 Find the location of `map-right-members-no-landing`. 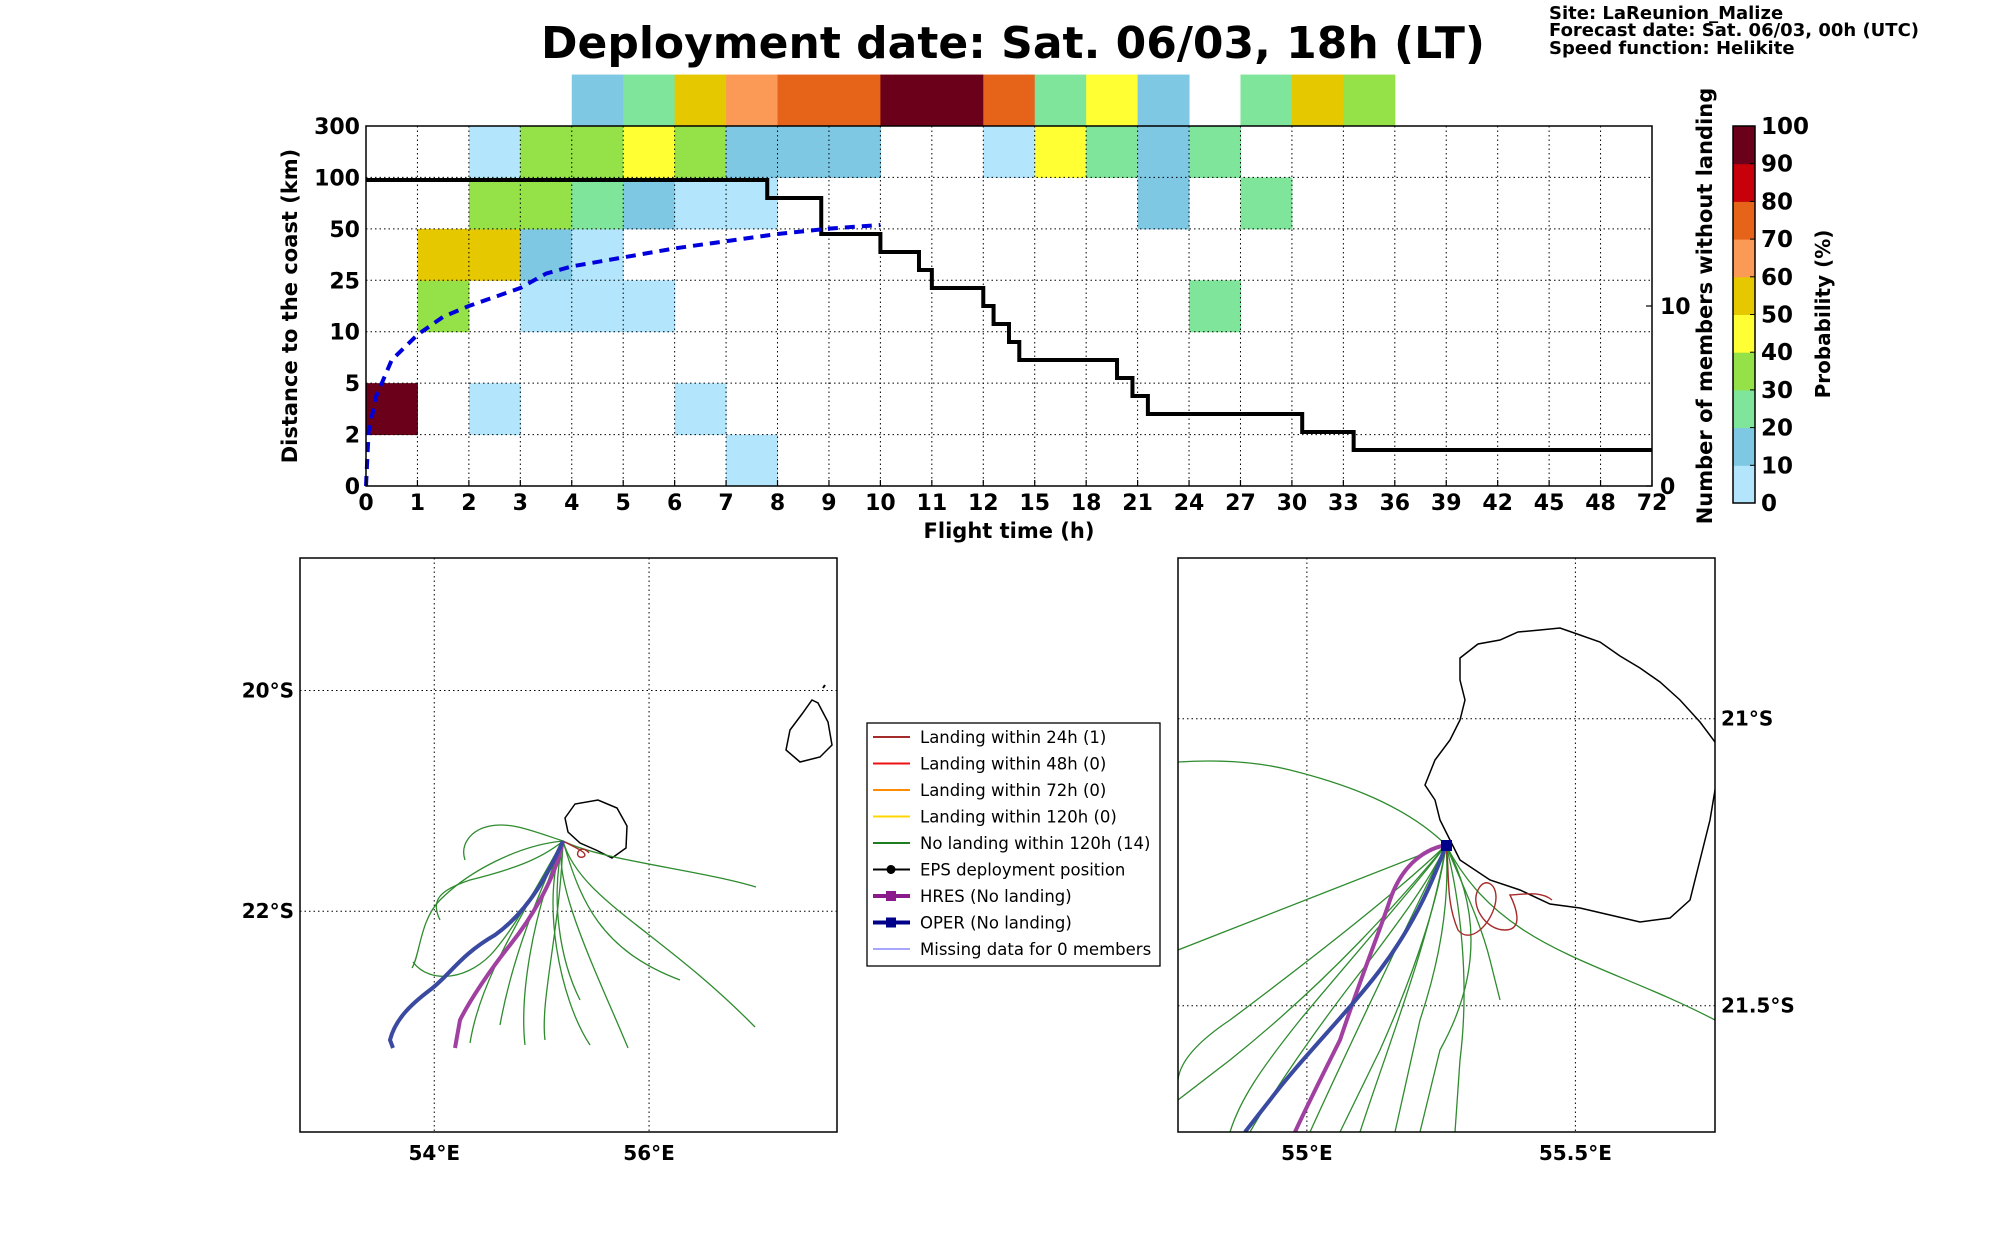

map-right-members-no-landing is located at coordinates (1446, 946).